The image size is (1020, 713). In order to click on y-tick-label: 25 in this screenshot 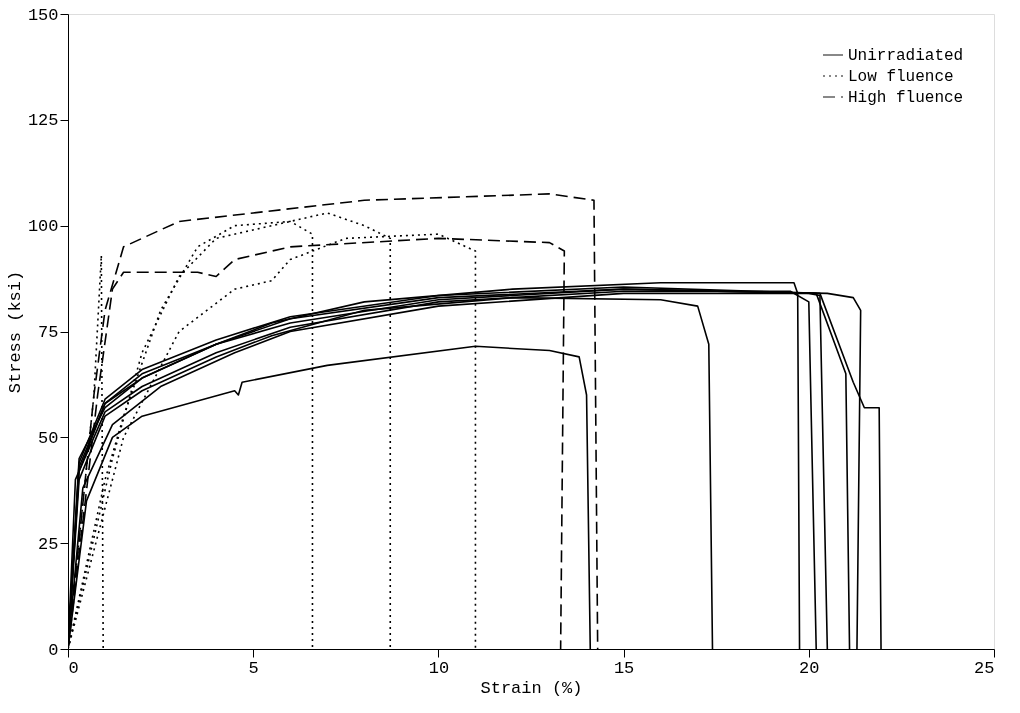, I will do `click(48, 544)`.